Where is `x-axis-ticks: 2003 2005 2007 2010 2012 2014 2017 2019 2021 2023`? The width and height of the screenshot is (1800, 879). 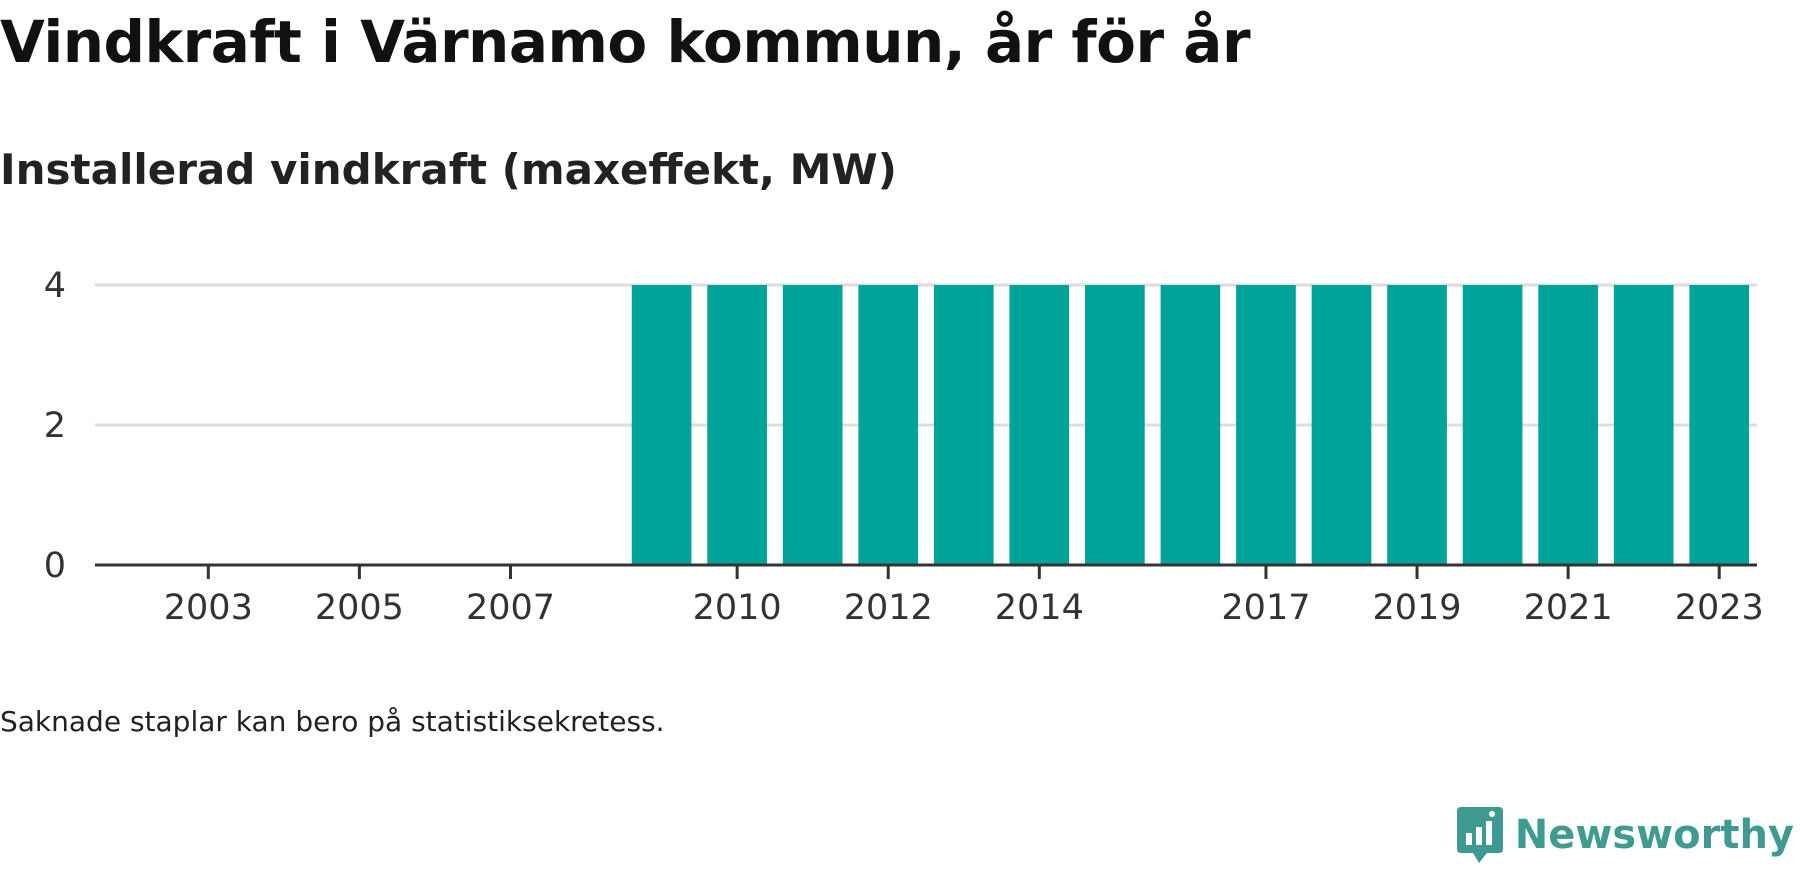 x-axis-ticks: 2003 2005 2007 2010 2012 2014 2017 2019 2021 2023 is located at coordinates (964, 596).